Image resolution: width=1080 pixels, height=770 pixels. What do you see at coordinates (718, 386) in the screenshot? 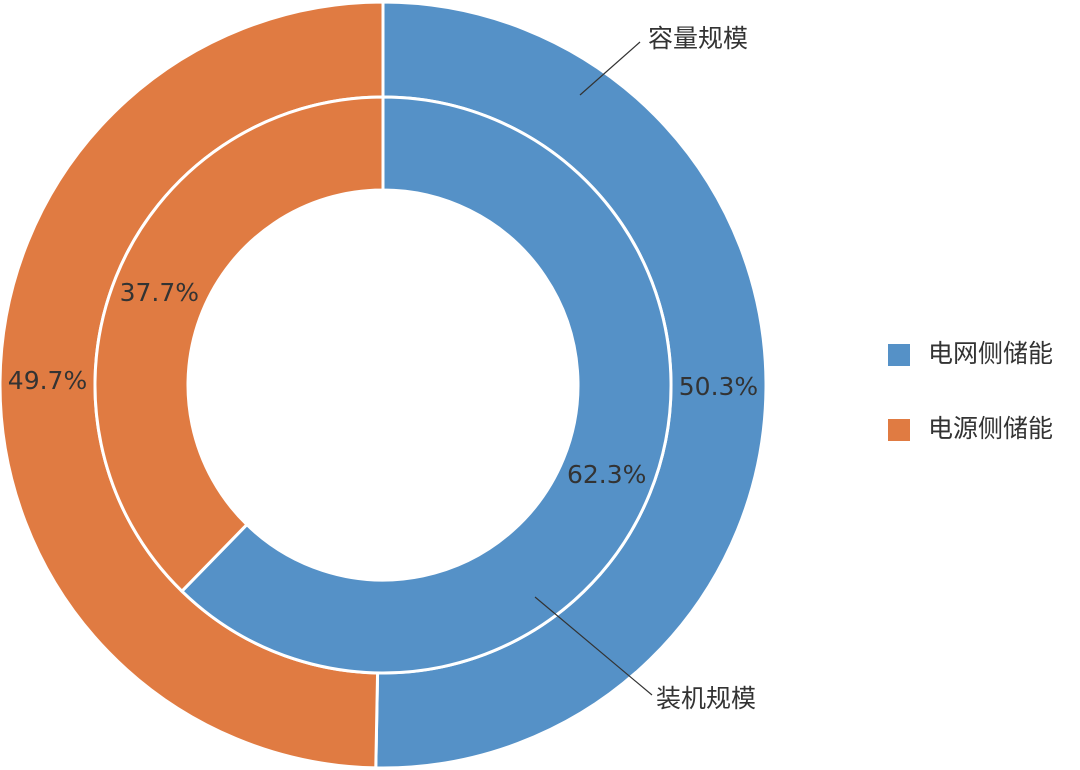
I see `value-label: 50.3%` at bounding box center [718, 386].